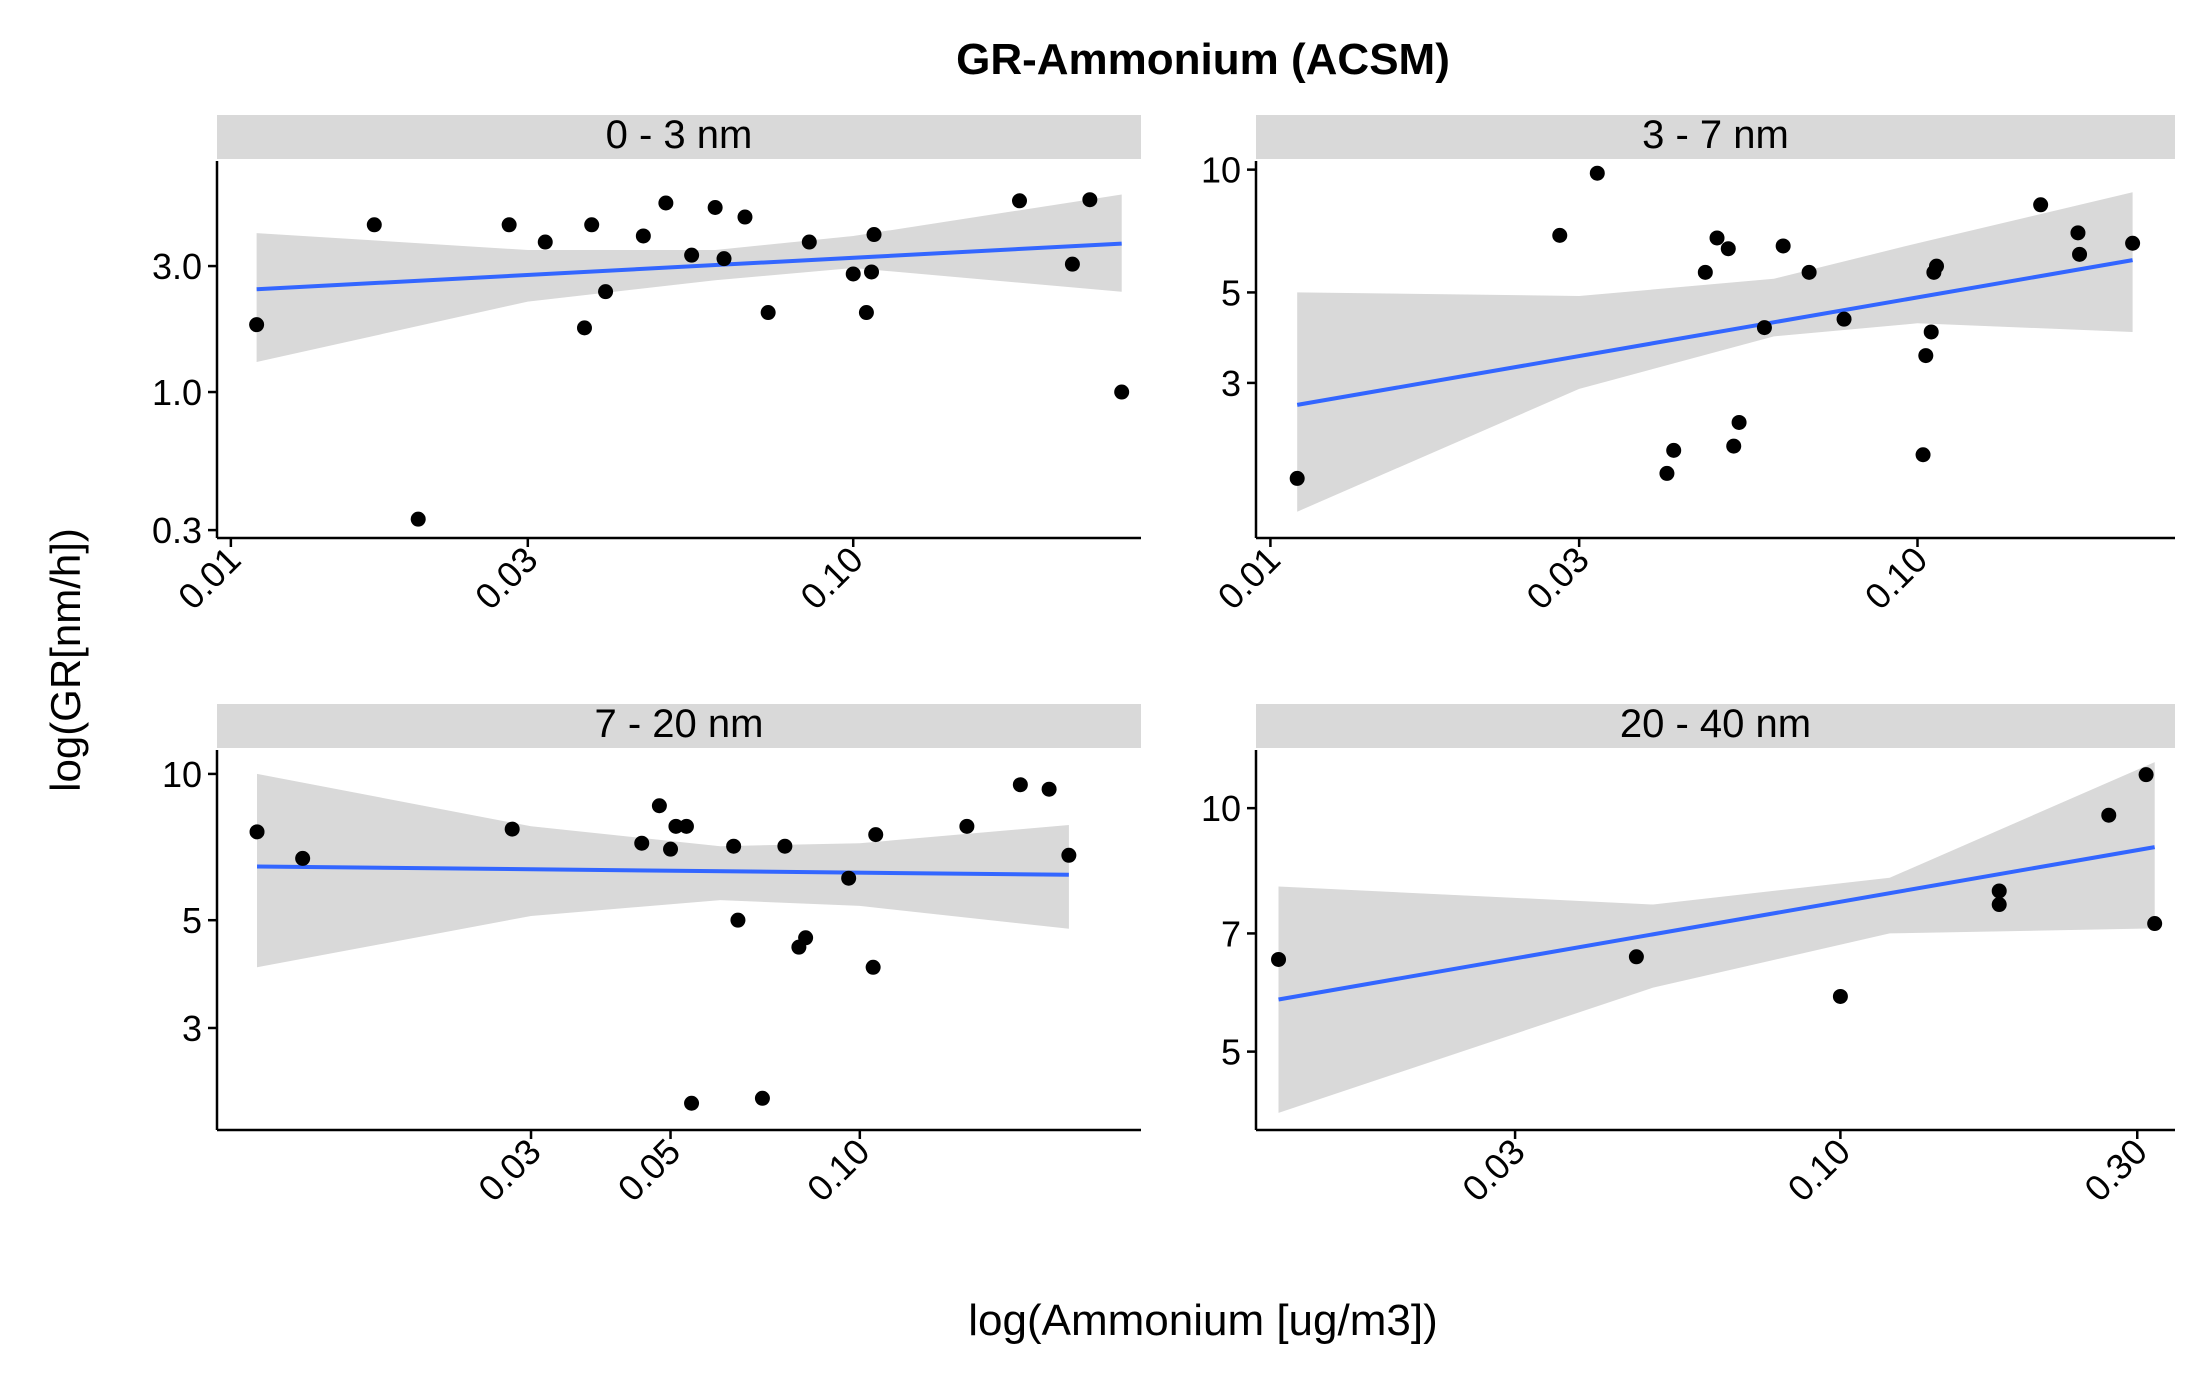 Image resolution: width=2203 pixels, height=1375 pixels. What do you see at coordinates (177, 530) in the screenshot?
I see `y-tick-label: 0.3` at bounding box center [177, 530].